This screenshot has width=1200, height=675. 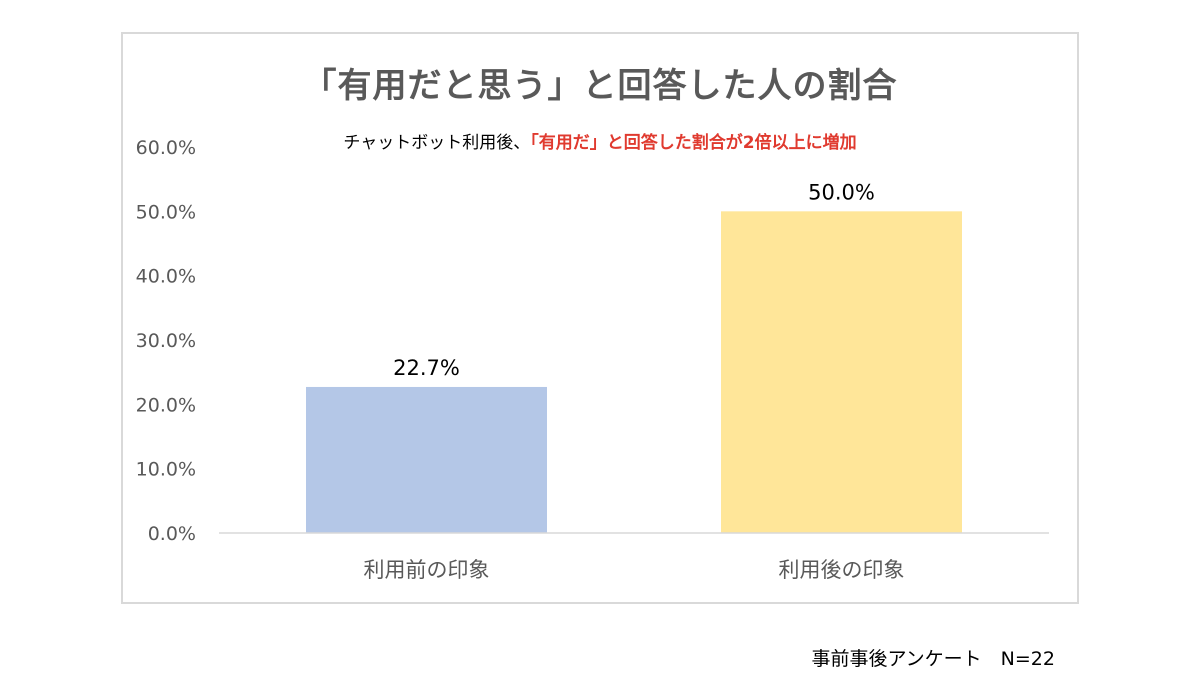 What do you see at coordinates (166, 405) in the screenshot?
I see `y-tick-label: 20.0%` at bounding box center [166, 405].